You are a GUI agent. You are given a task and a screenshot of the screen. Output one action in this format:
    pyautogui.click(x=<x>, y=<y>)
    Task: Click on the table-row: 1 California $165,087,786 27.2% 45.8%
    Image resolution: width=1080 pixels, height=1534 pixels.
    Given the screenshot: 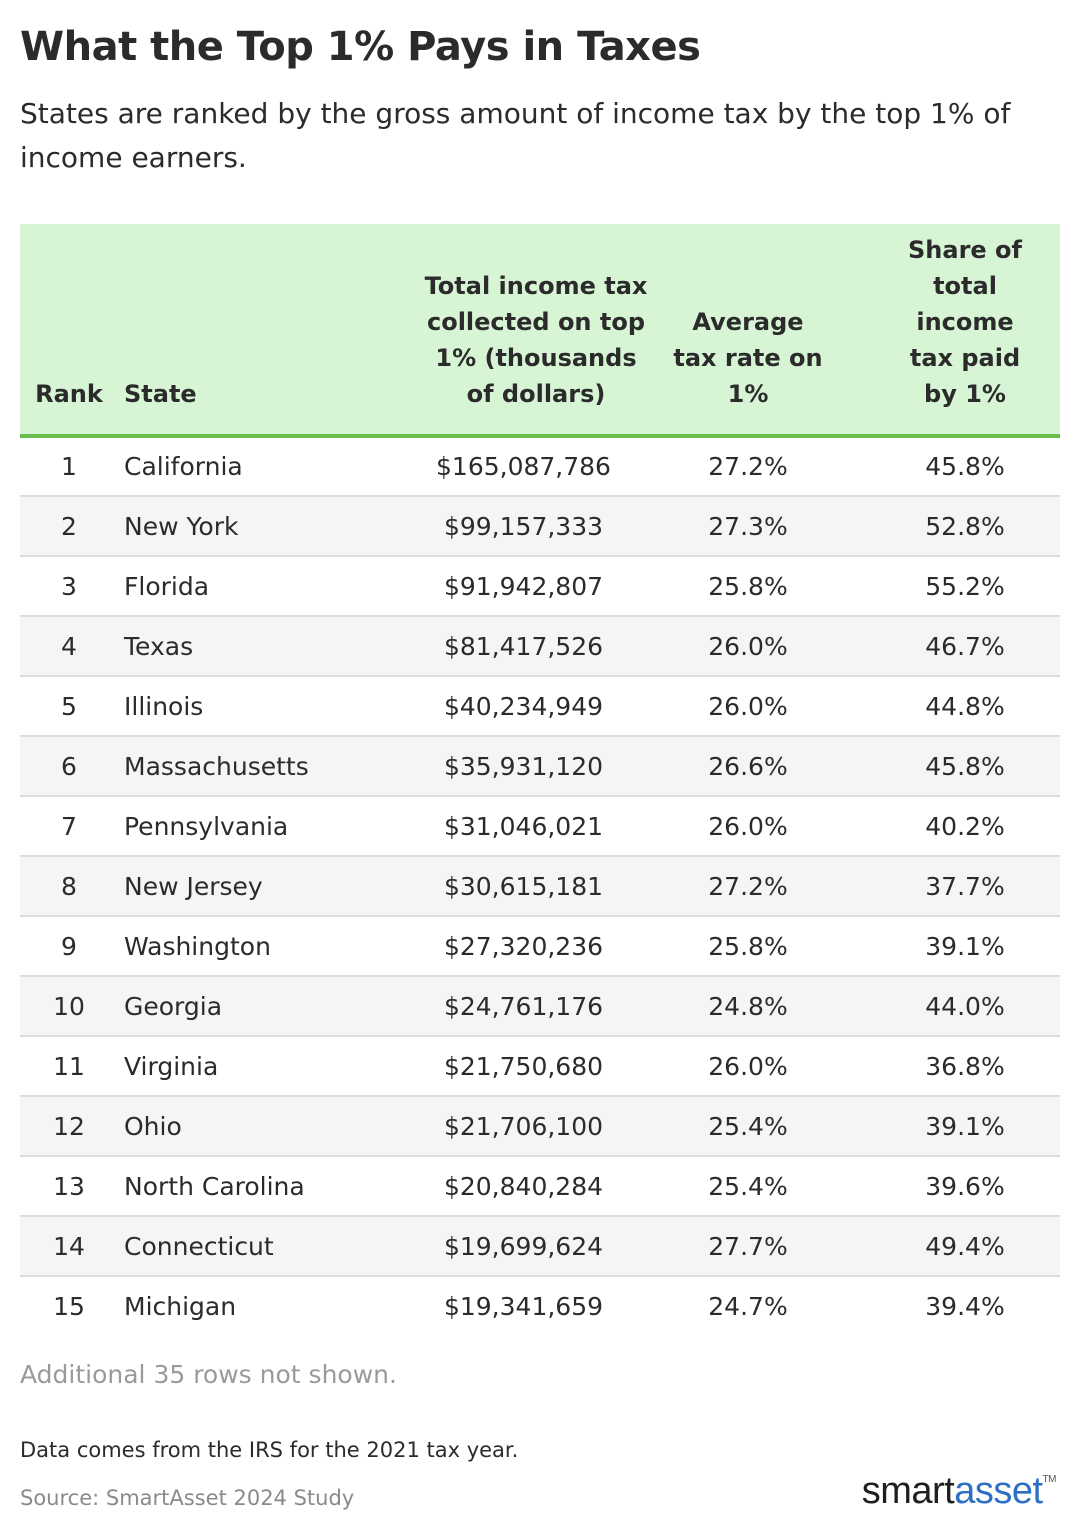 What is the action you would take?
    pyautogui.click(x=540, y=466)
    